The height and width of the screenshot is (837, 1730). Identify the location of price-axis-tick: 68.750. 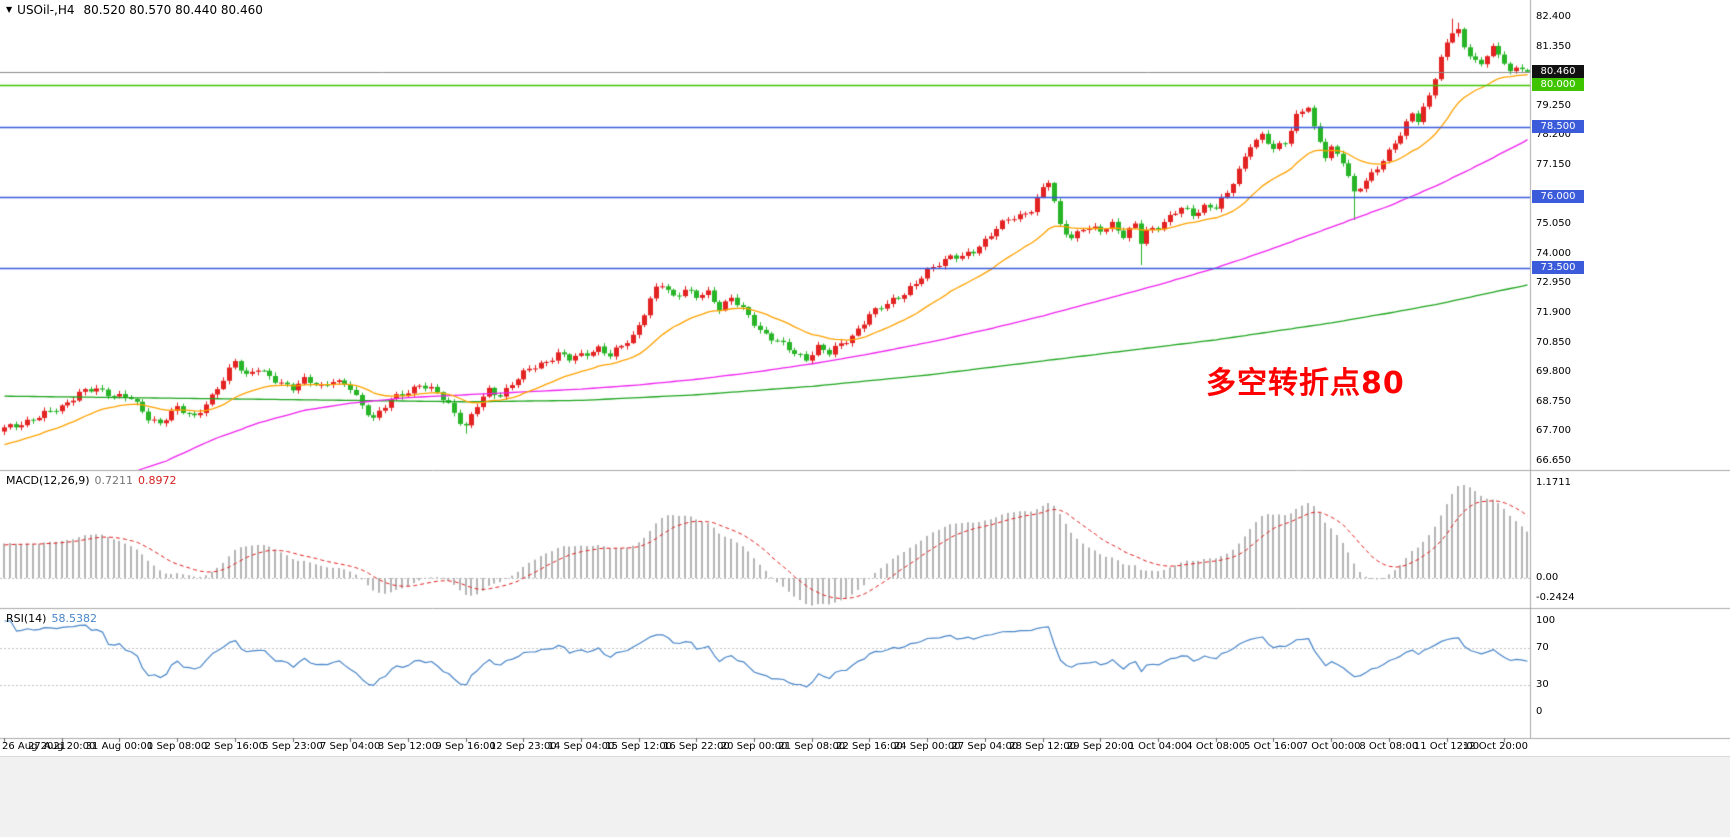
(1553, 401).